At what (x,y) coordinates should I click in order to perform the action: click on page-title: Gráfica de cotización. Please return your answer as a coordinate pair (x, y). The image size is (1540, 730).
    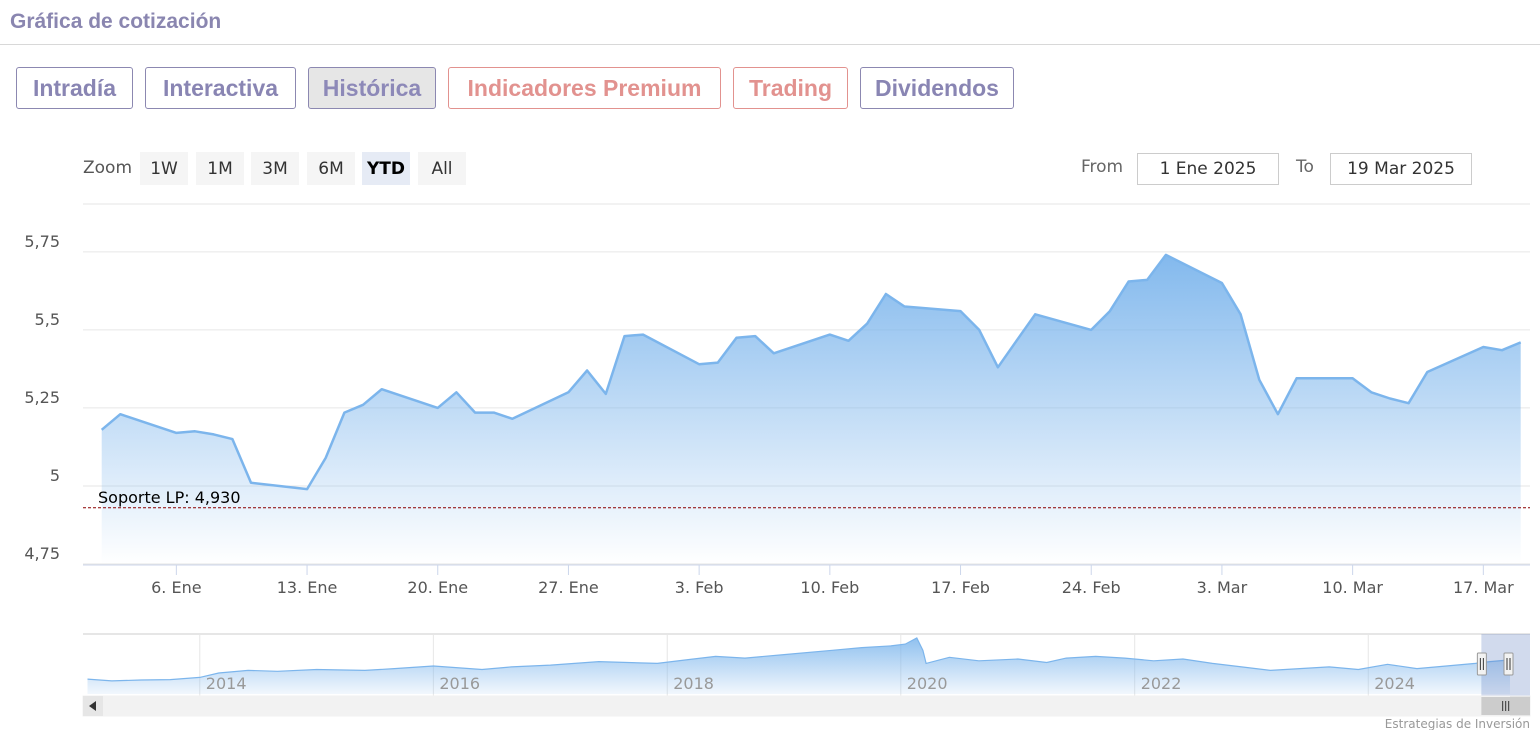
    Looking at the image, I should click on (116, 21).